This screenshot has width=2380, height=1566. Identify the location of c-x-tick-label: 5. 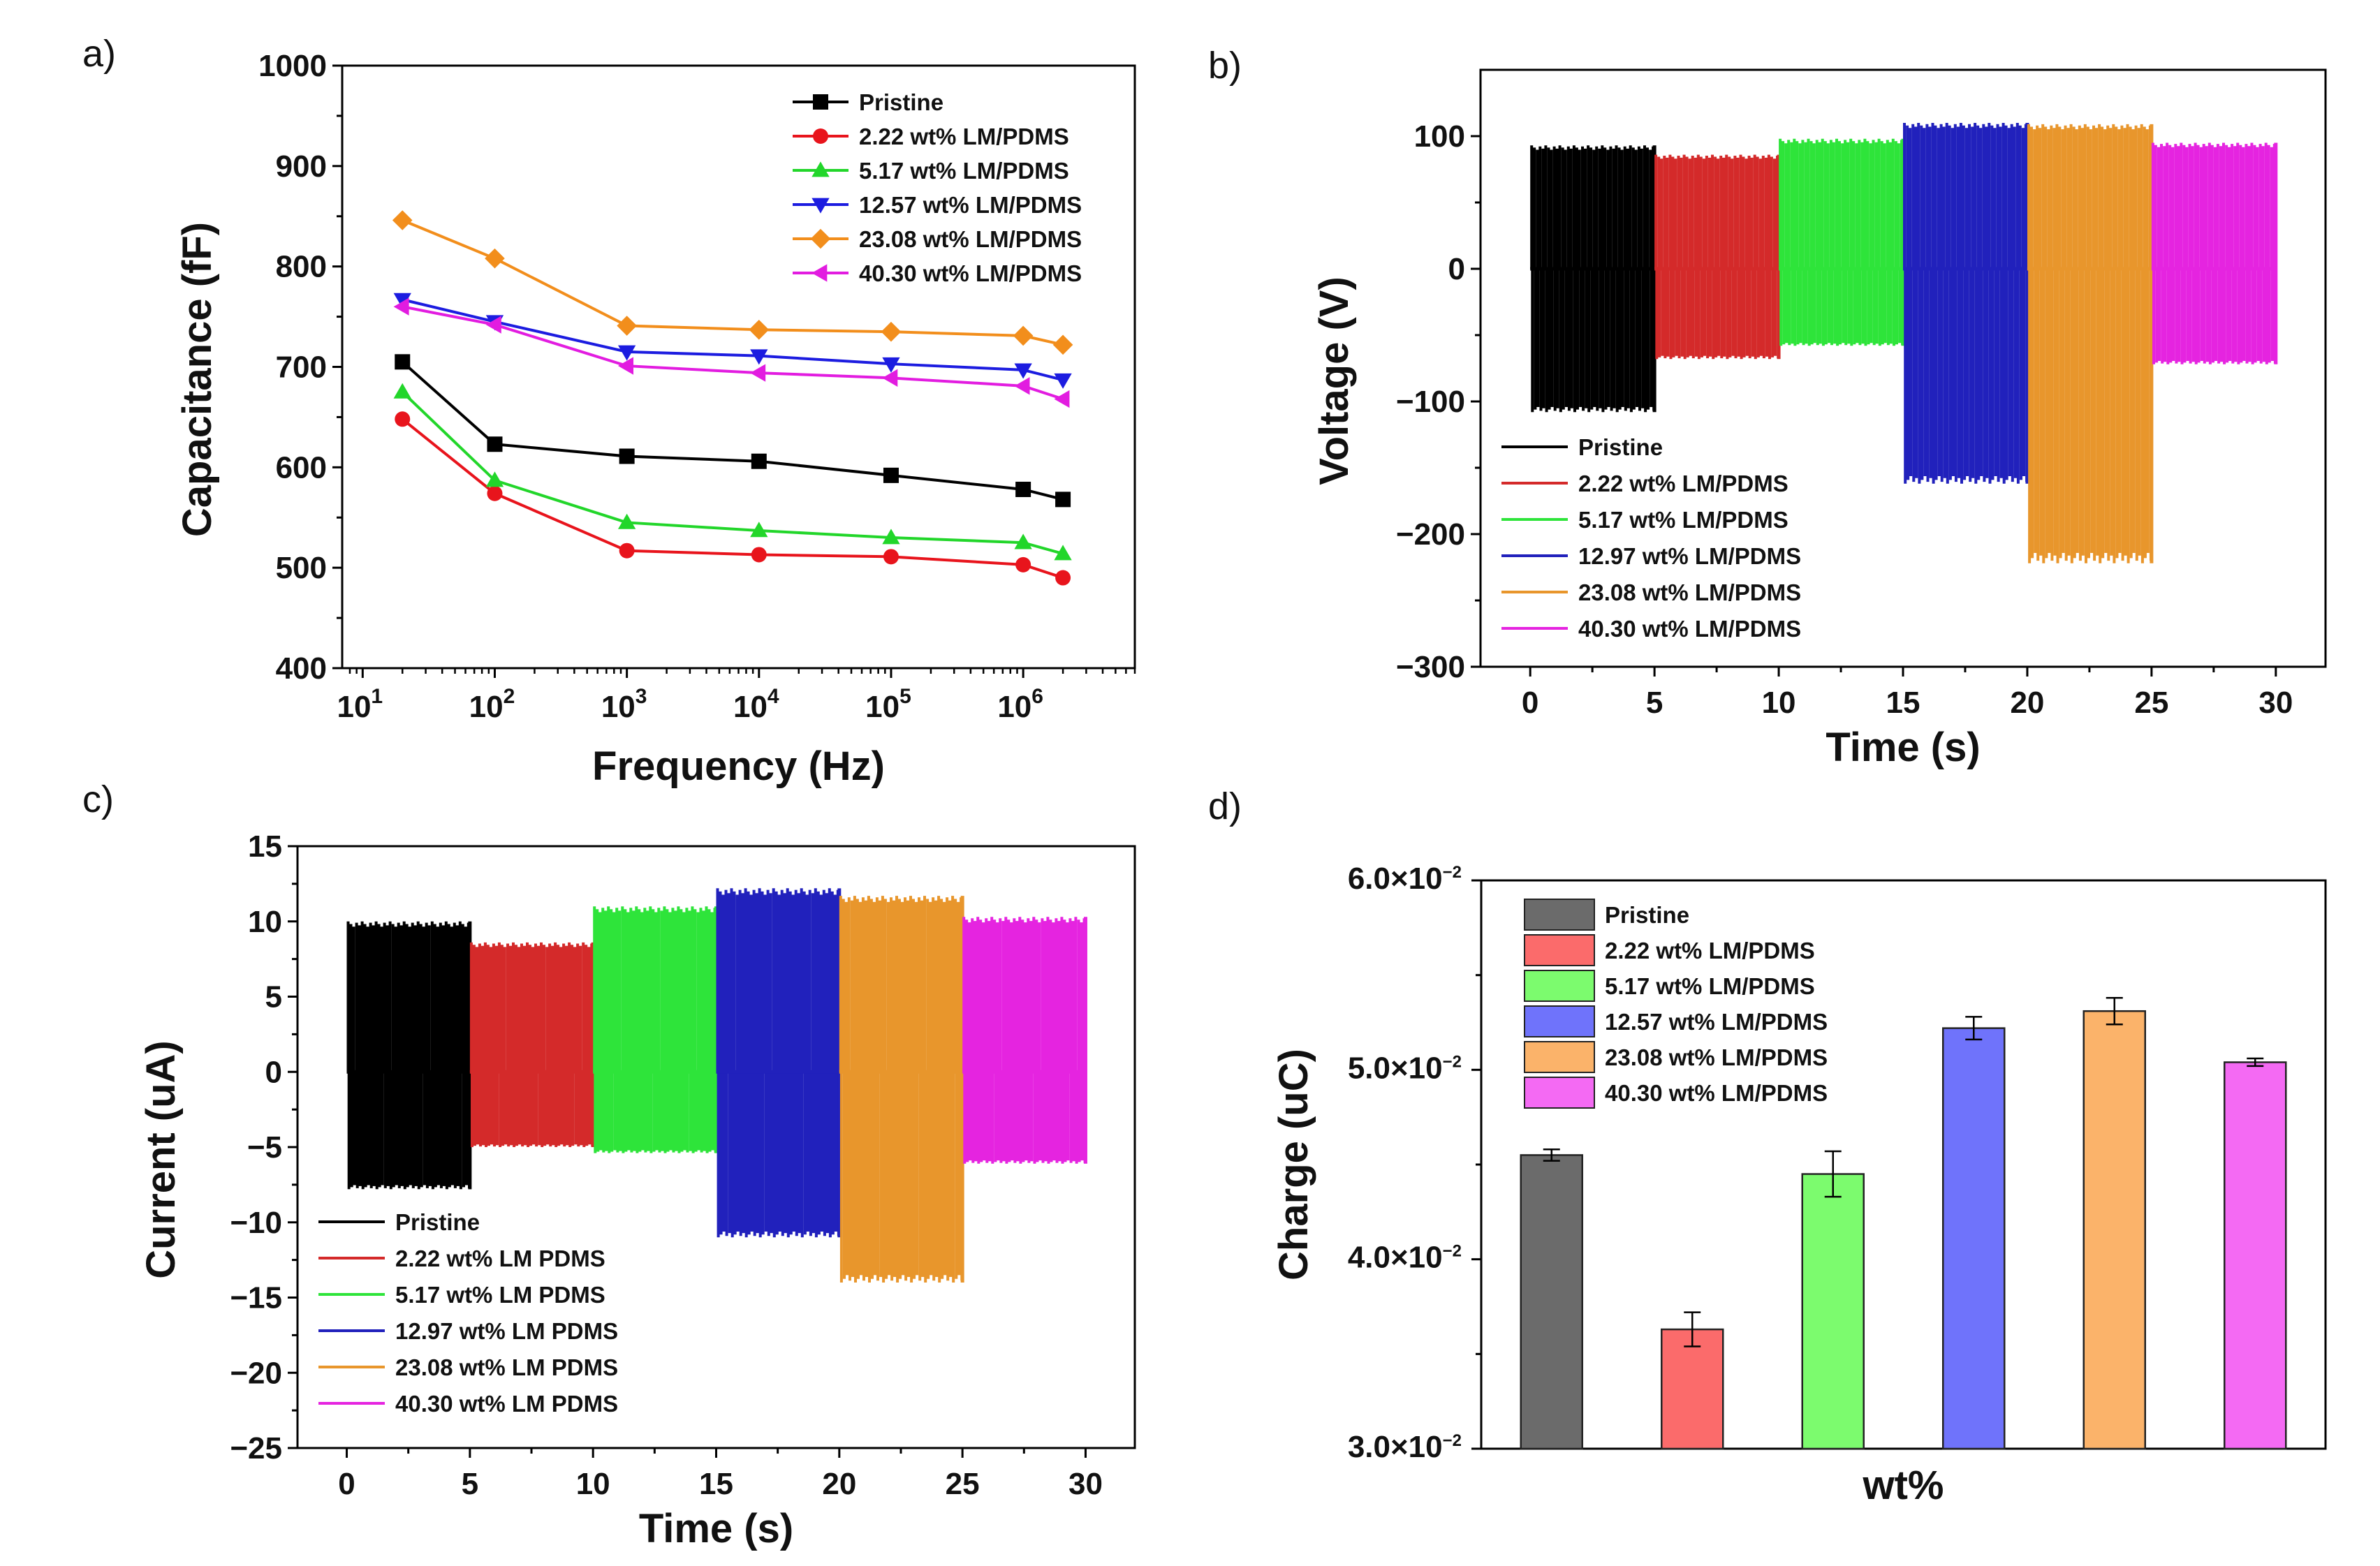
(470, 1484).